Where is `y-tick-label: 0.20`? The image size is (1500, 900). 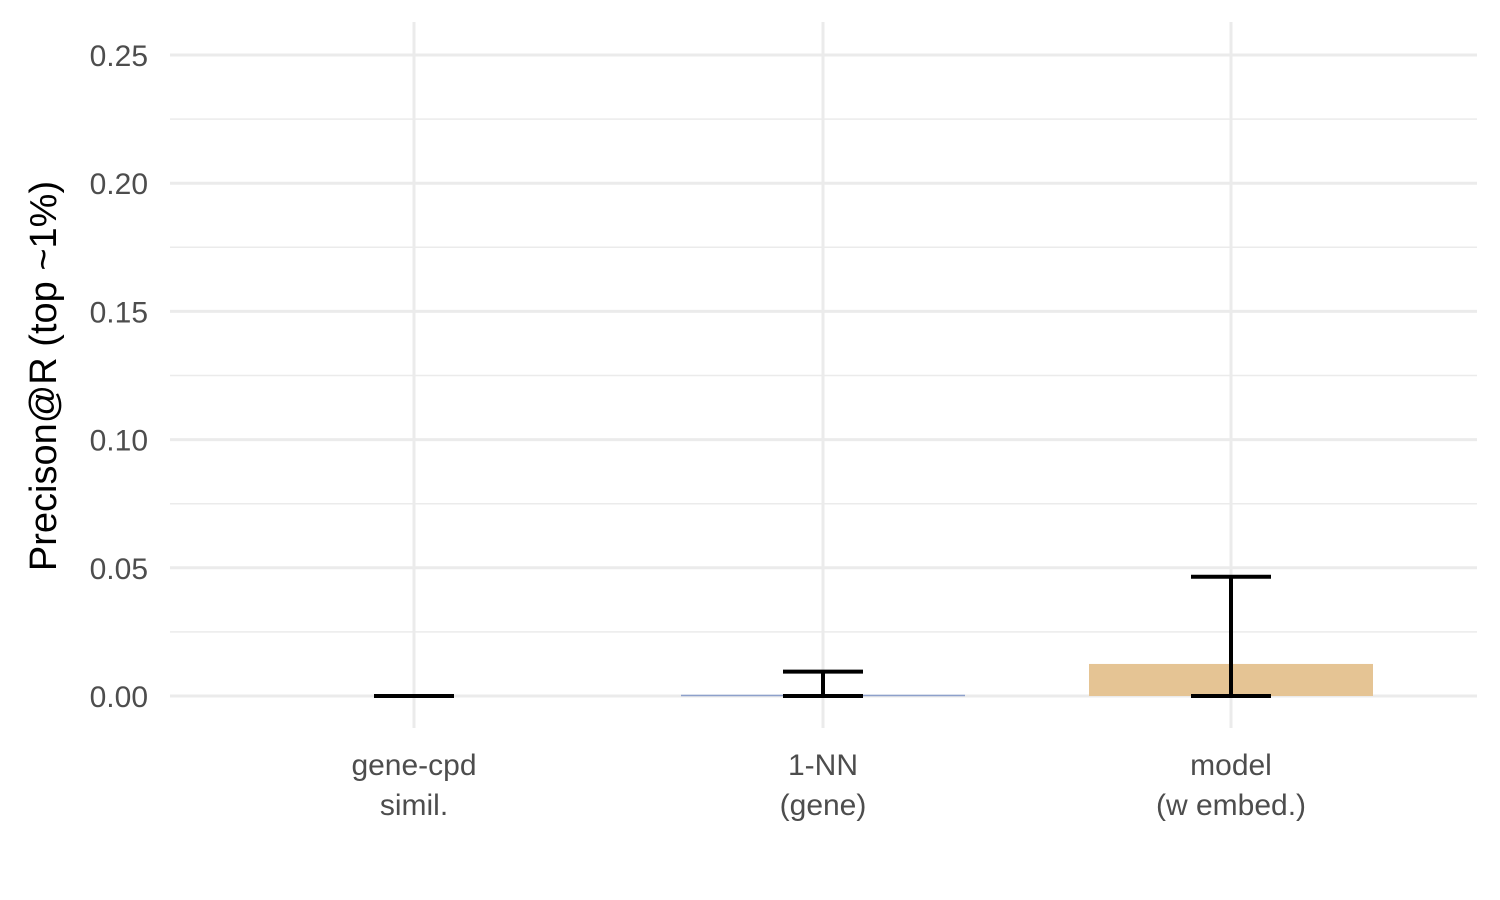 y-tick-label: 0.20 is located at coordinates (119, 184).